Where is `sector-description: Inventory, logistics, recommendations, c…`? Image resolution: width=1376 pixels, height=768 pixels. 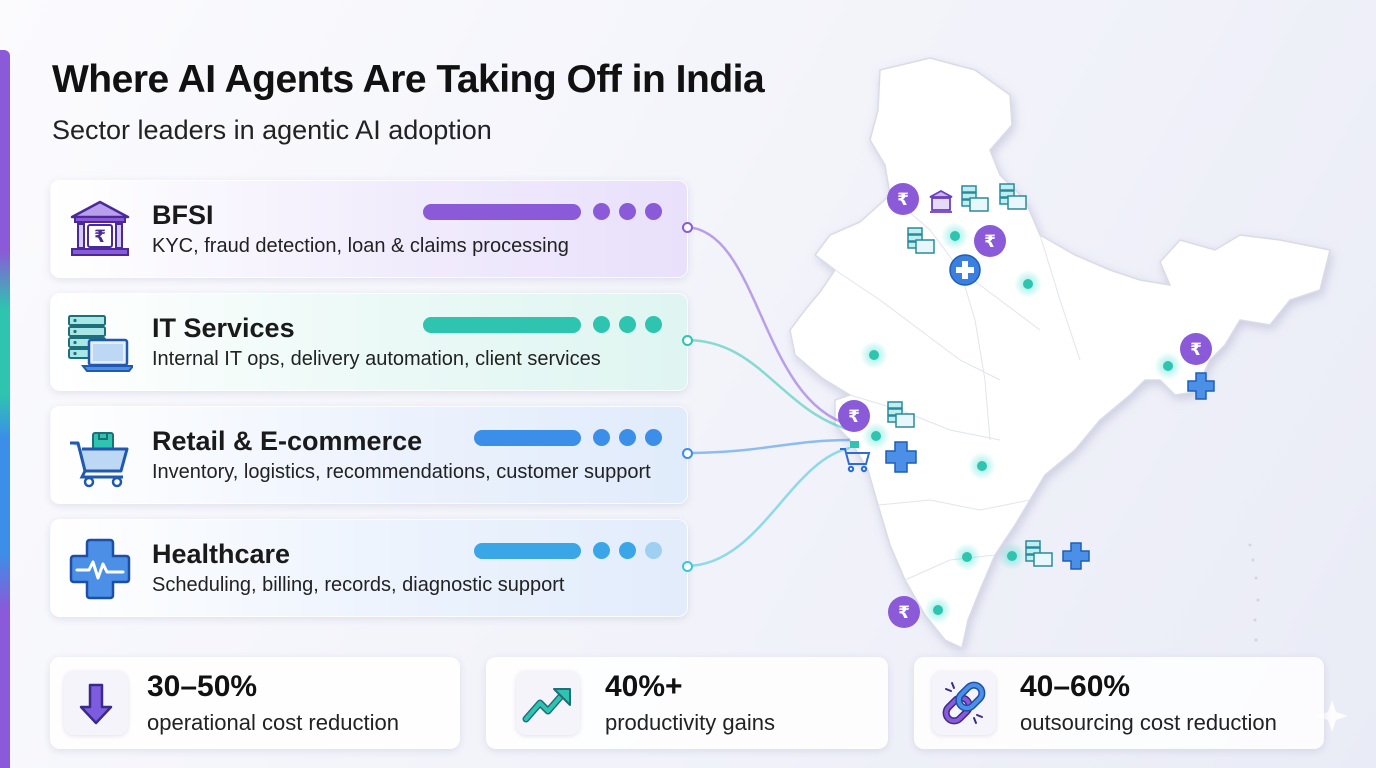
sector-description: Inventory, logistics, recommendations, c… is located at coordinates (401, 472).